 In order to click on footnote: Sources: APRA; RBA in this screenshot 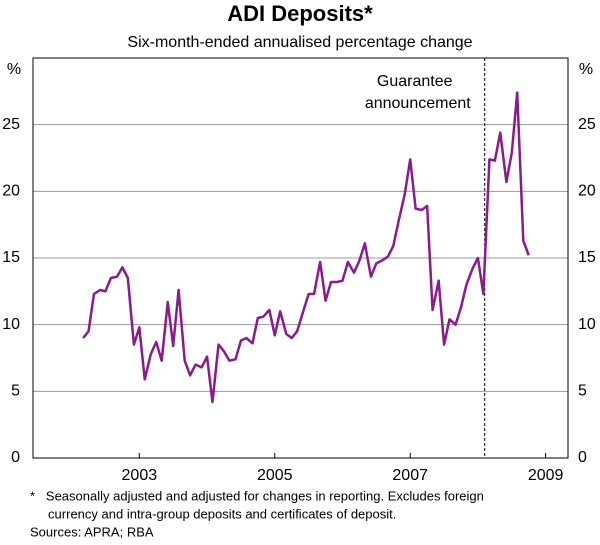, I will do `click(92, 531)`.